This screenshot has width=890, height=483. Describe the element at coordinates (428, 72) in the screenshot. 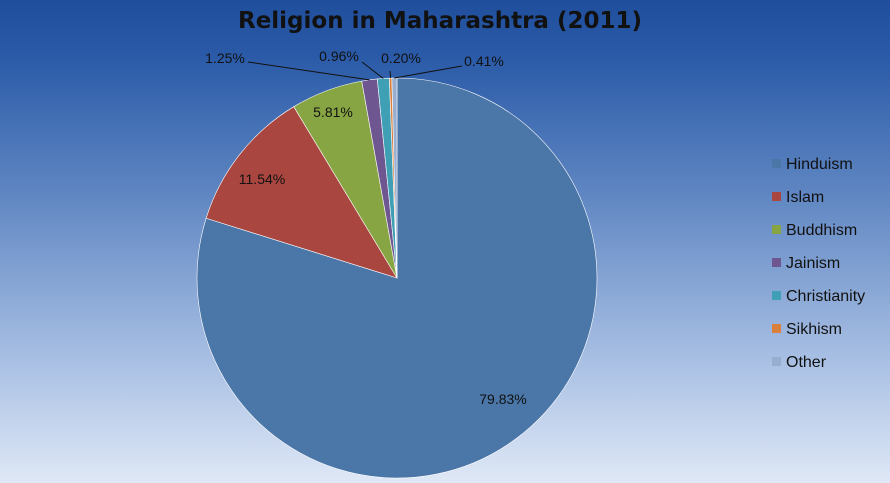

I see `leader-line-other` at that location.